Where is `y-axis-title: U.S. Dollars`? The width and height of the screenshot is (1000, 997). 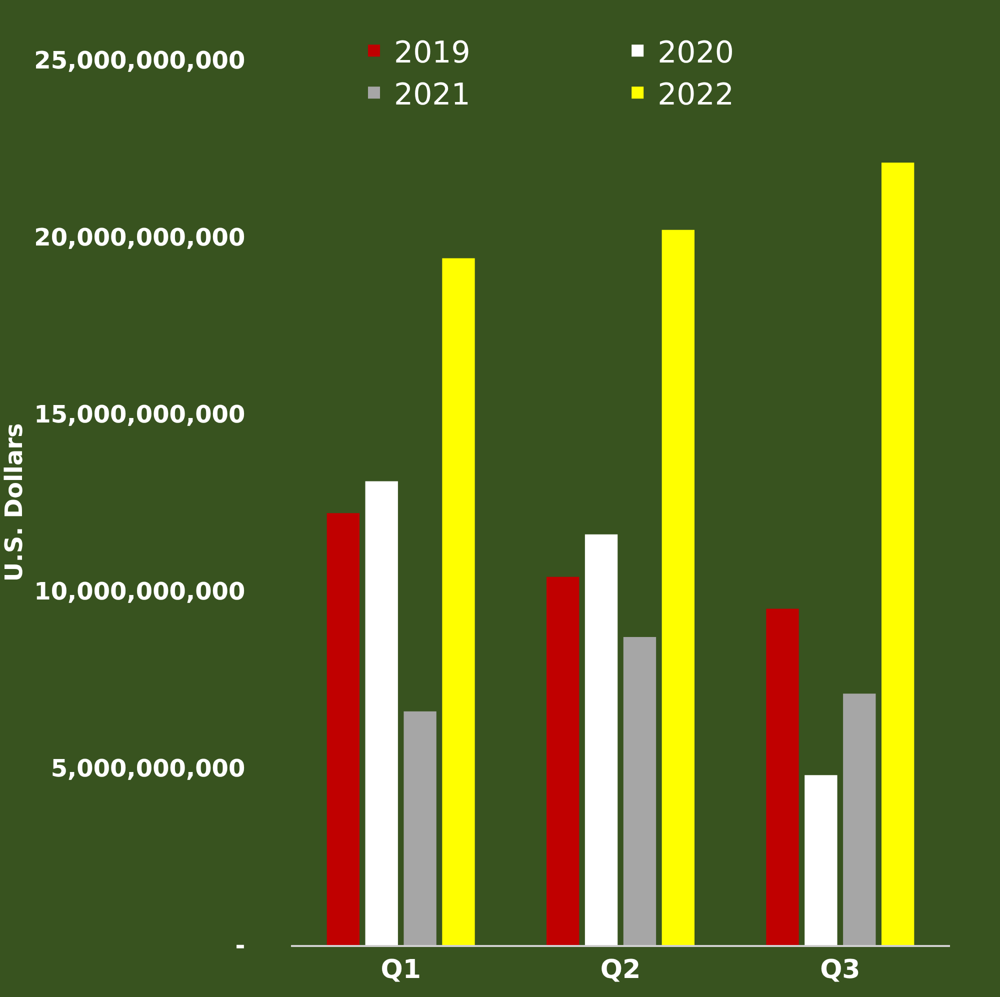
y-axis-title: U.S. Dollars is located at coordinates (14, 502).